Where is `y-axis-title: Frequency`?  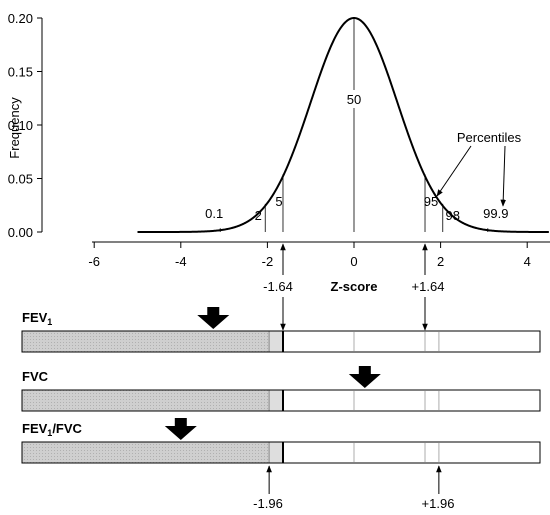
y-axis-title: Frequency is located at coordinates (14, 128).